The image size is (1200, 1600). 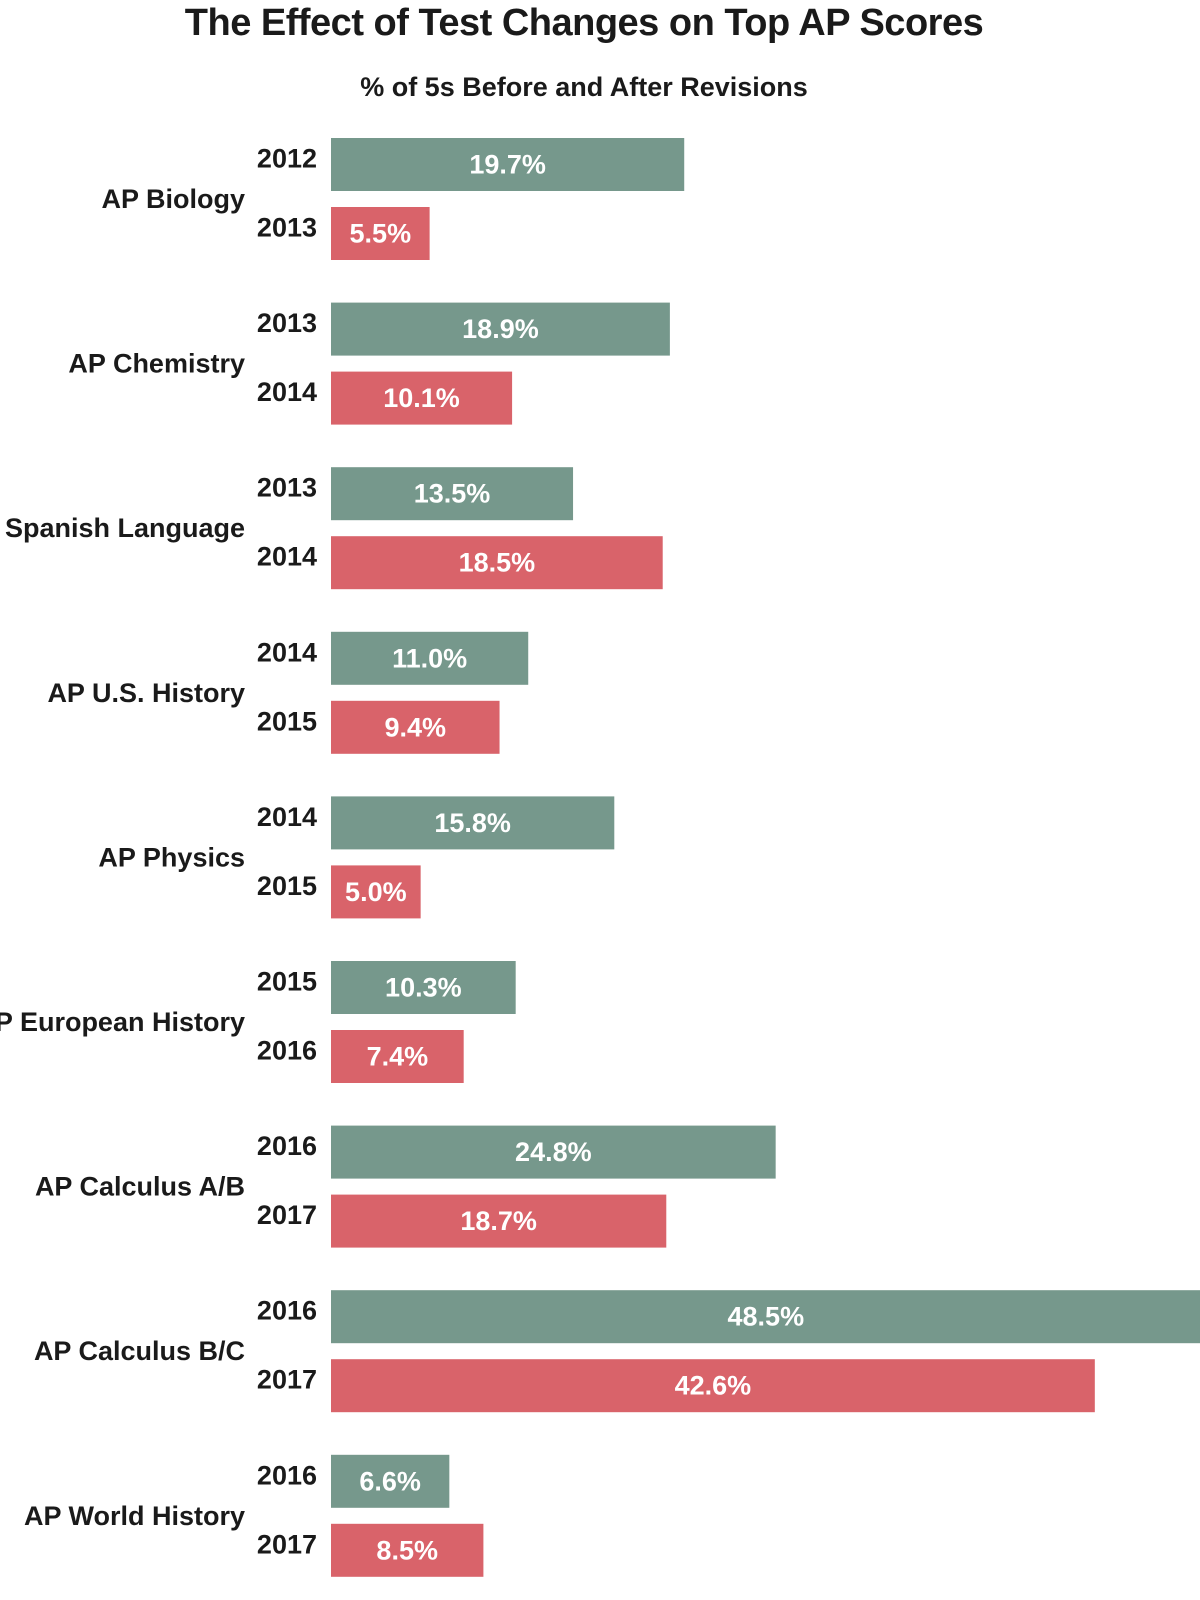 I want to click on bar-group: AP Physics 2014 15.8% 2015 5.0%, so click(x=356, y=857).